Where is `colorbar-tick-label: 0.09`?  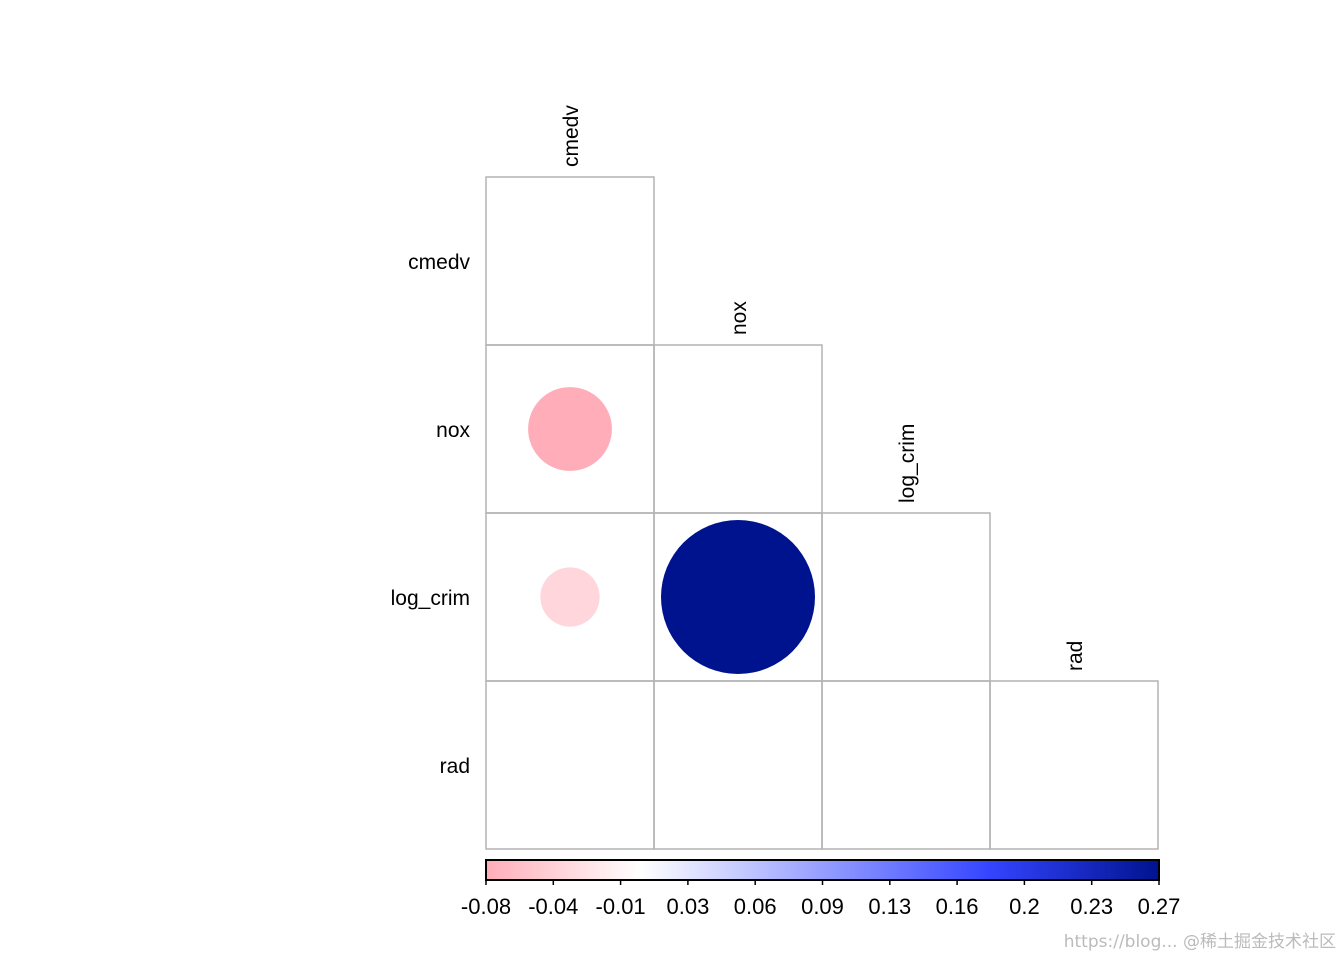 colorbar-tick-label: 0.09 is located at coordinates (822, 906).